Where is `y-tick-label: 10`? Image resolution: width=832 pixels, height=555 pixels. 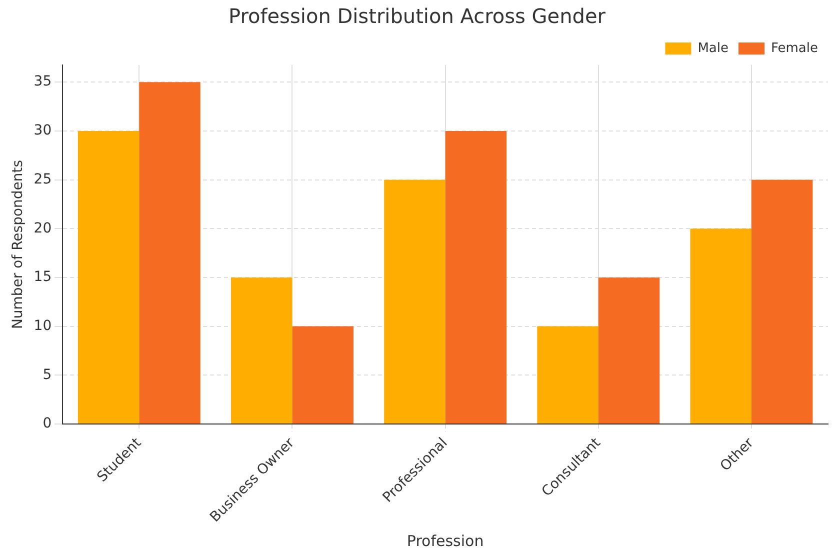 y-tick-label: 10 is located at coordinates (43, 326).